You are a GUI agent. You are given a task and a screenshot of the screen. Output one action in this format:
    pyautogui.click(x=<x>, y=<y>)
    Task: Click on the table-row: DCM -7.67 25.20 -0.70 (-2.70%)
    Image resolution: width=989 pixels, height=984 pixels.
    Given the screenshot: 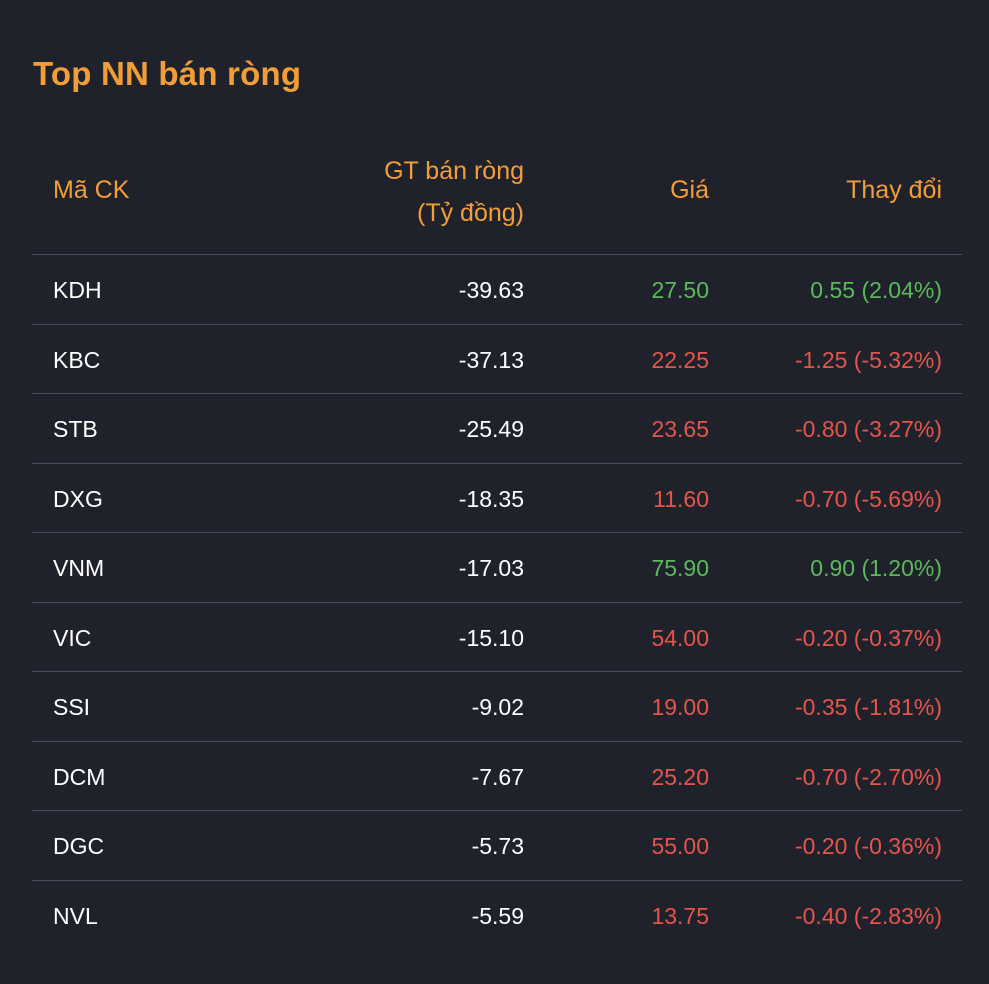 What is the action you would take?
    pyautogui.click(x=497, y=776)
    